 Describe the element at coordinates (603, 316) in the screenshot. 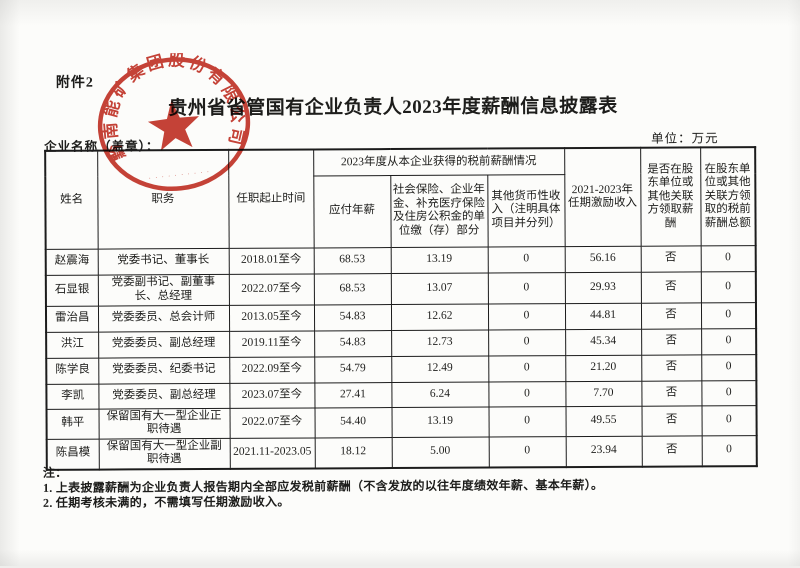

I see `table-cell: 44.81` at that location.